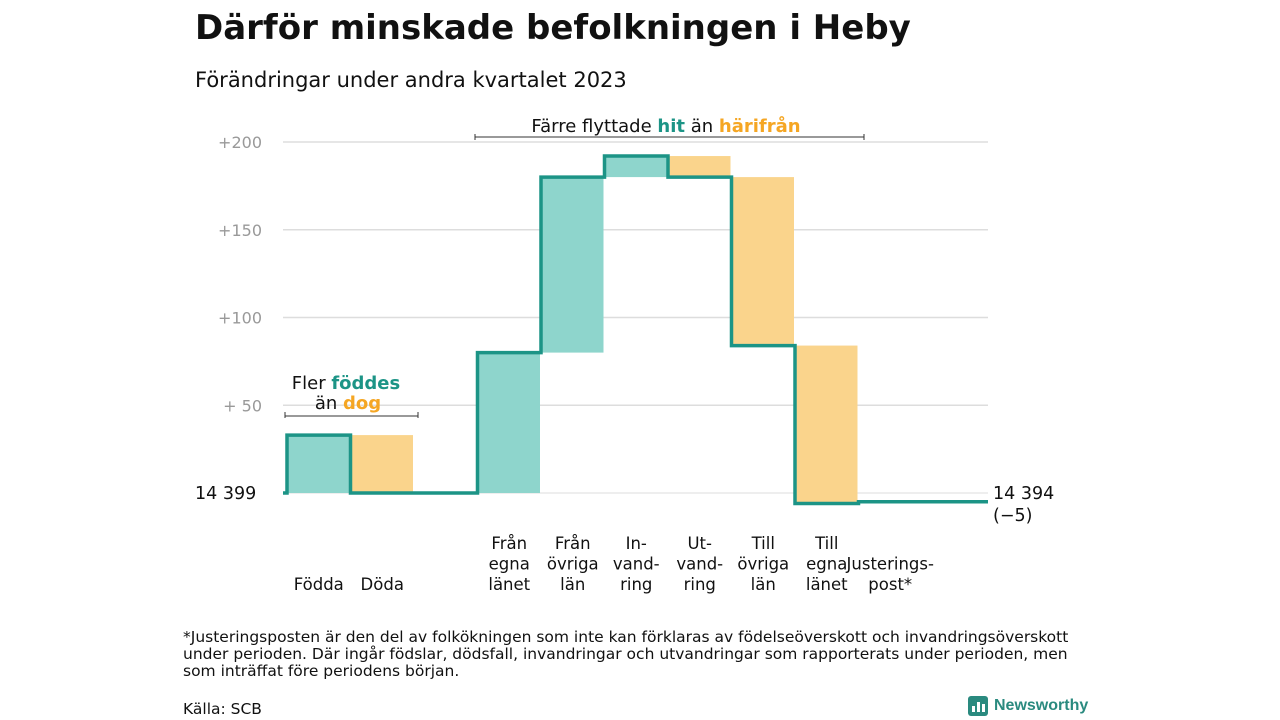 The height and width of the screenshot is (720, 1280). I want to click on chart-title: Därför minskade befolkningen i Heby, so click(553, 28).